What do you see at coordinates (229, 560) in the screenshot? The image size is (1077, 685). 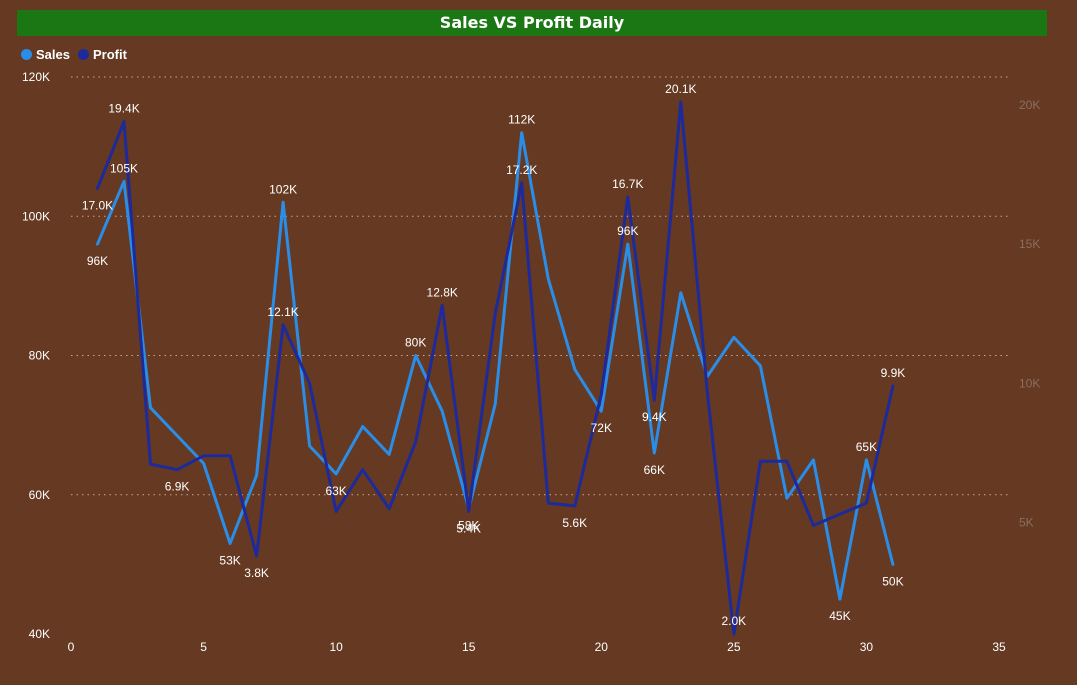 I see `data-label-sales: 53K` at bounding box center [229, 560].